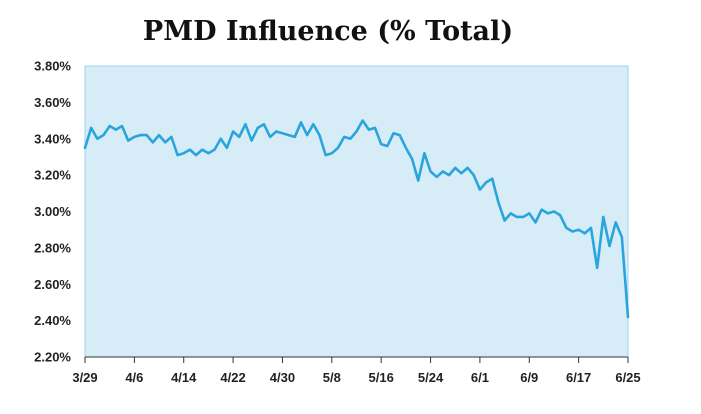 This screenshot has width=701, height=414. Describe the element at coordinates (356, 360) in the screenshot. I see `x-axis-tick-marks` at that location.